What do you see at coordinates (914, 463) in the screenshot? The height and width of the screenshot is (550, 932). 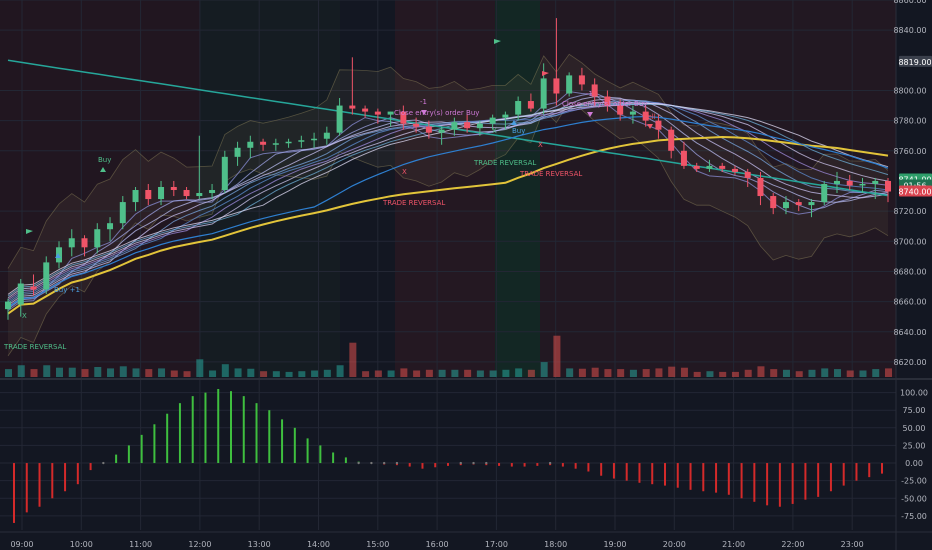 I see `osc-axis-label: 0.00` at bounding box center [914, 463].